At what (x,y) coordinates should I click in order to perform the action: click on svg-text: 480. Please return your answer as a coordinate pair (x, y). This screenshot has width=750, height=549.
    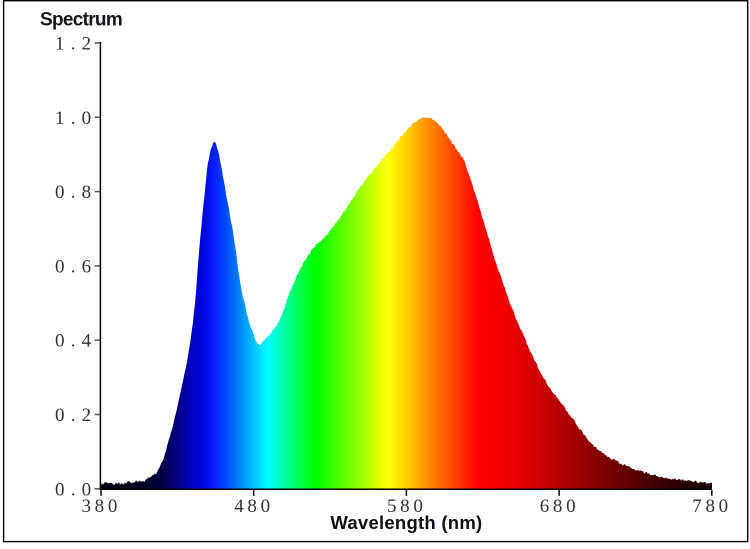
    Looking at the image, I should click on (254, 506).